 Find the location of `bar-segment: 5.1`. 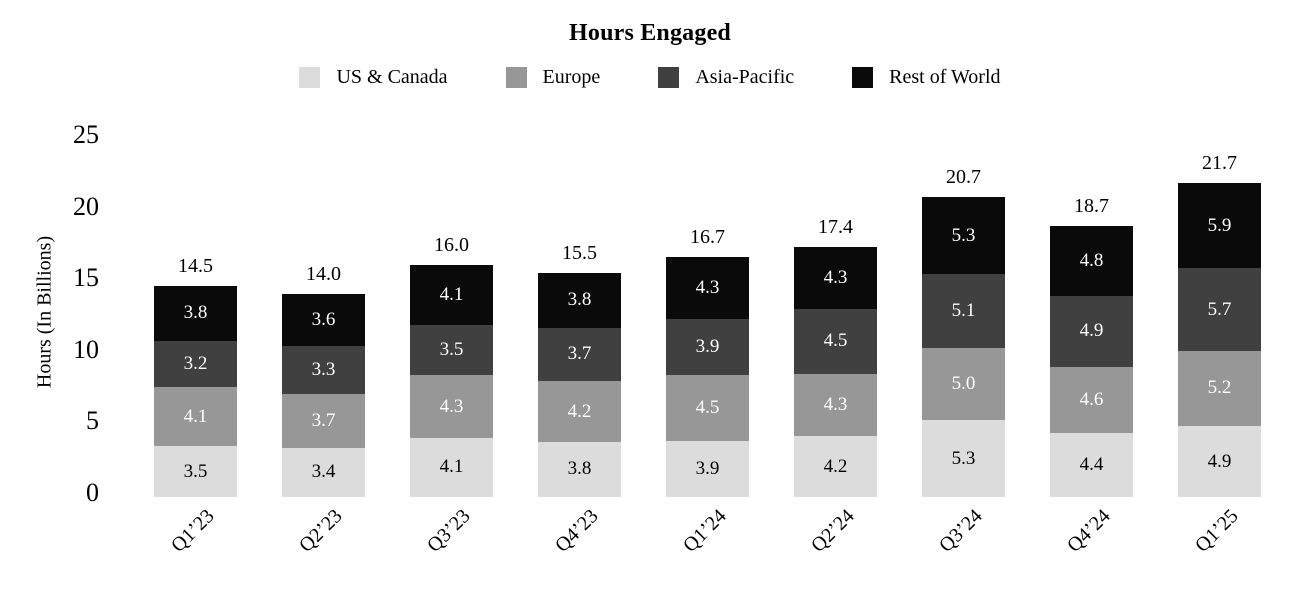

bar-segment: 5.1 is located at coordinates (963, 311).